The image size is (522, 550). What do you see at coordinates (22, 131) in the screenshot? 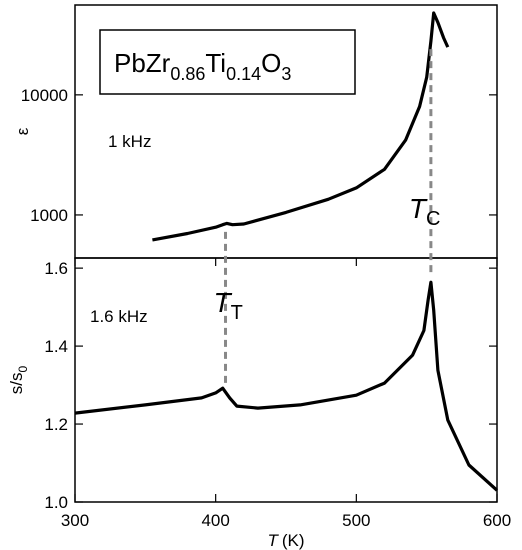
I see `y-axis-label: ε` at bounding box center [22, 131].